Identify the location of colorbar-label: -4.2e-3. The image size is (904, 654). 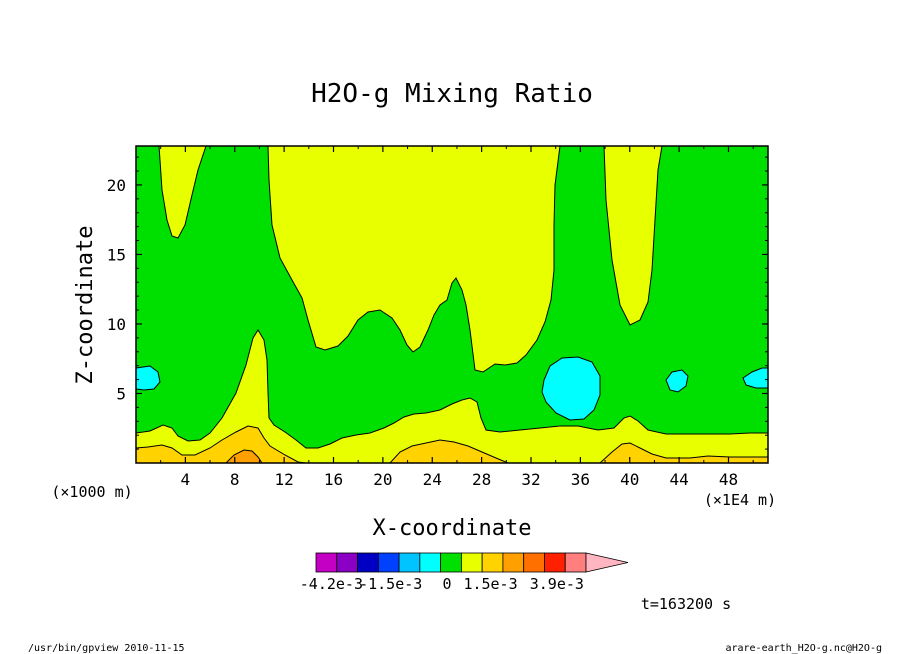
(331, 584).